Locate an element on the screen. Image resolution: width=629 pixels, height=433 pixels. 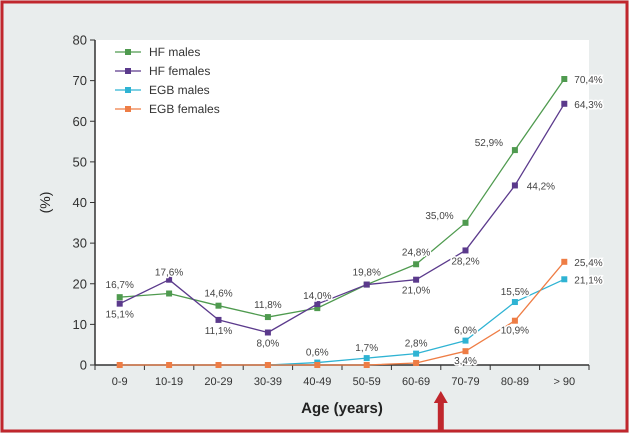
y-tick-label: 10 is located at coordinates (79, 324).